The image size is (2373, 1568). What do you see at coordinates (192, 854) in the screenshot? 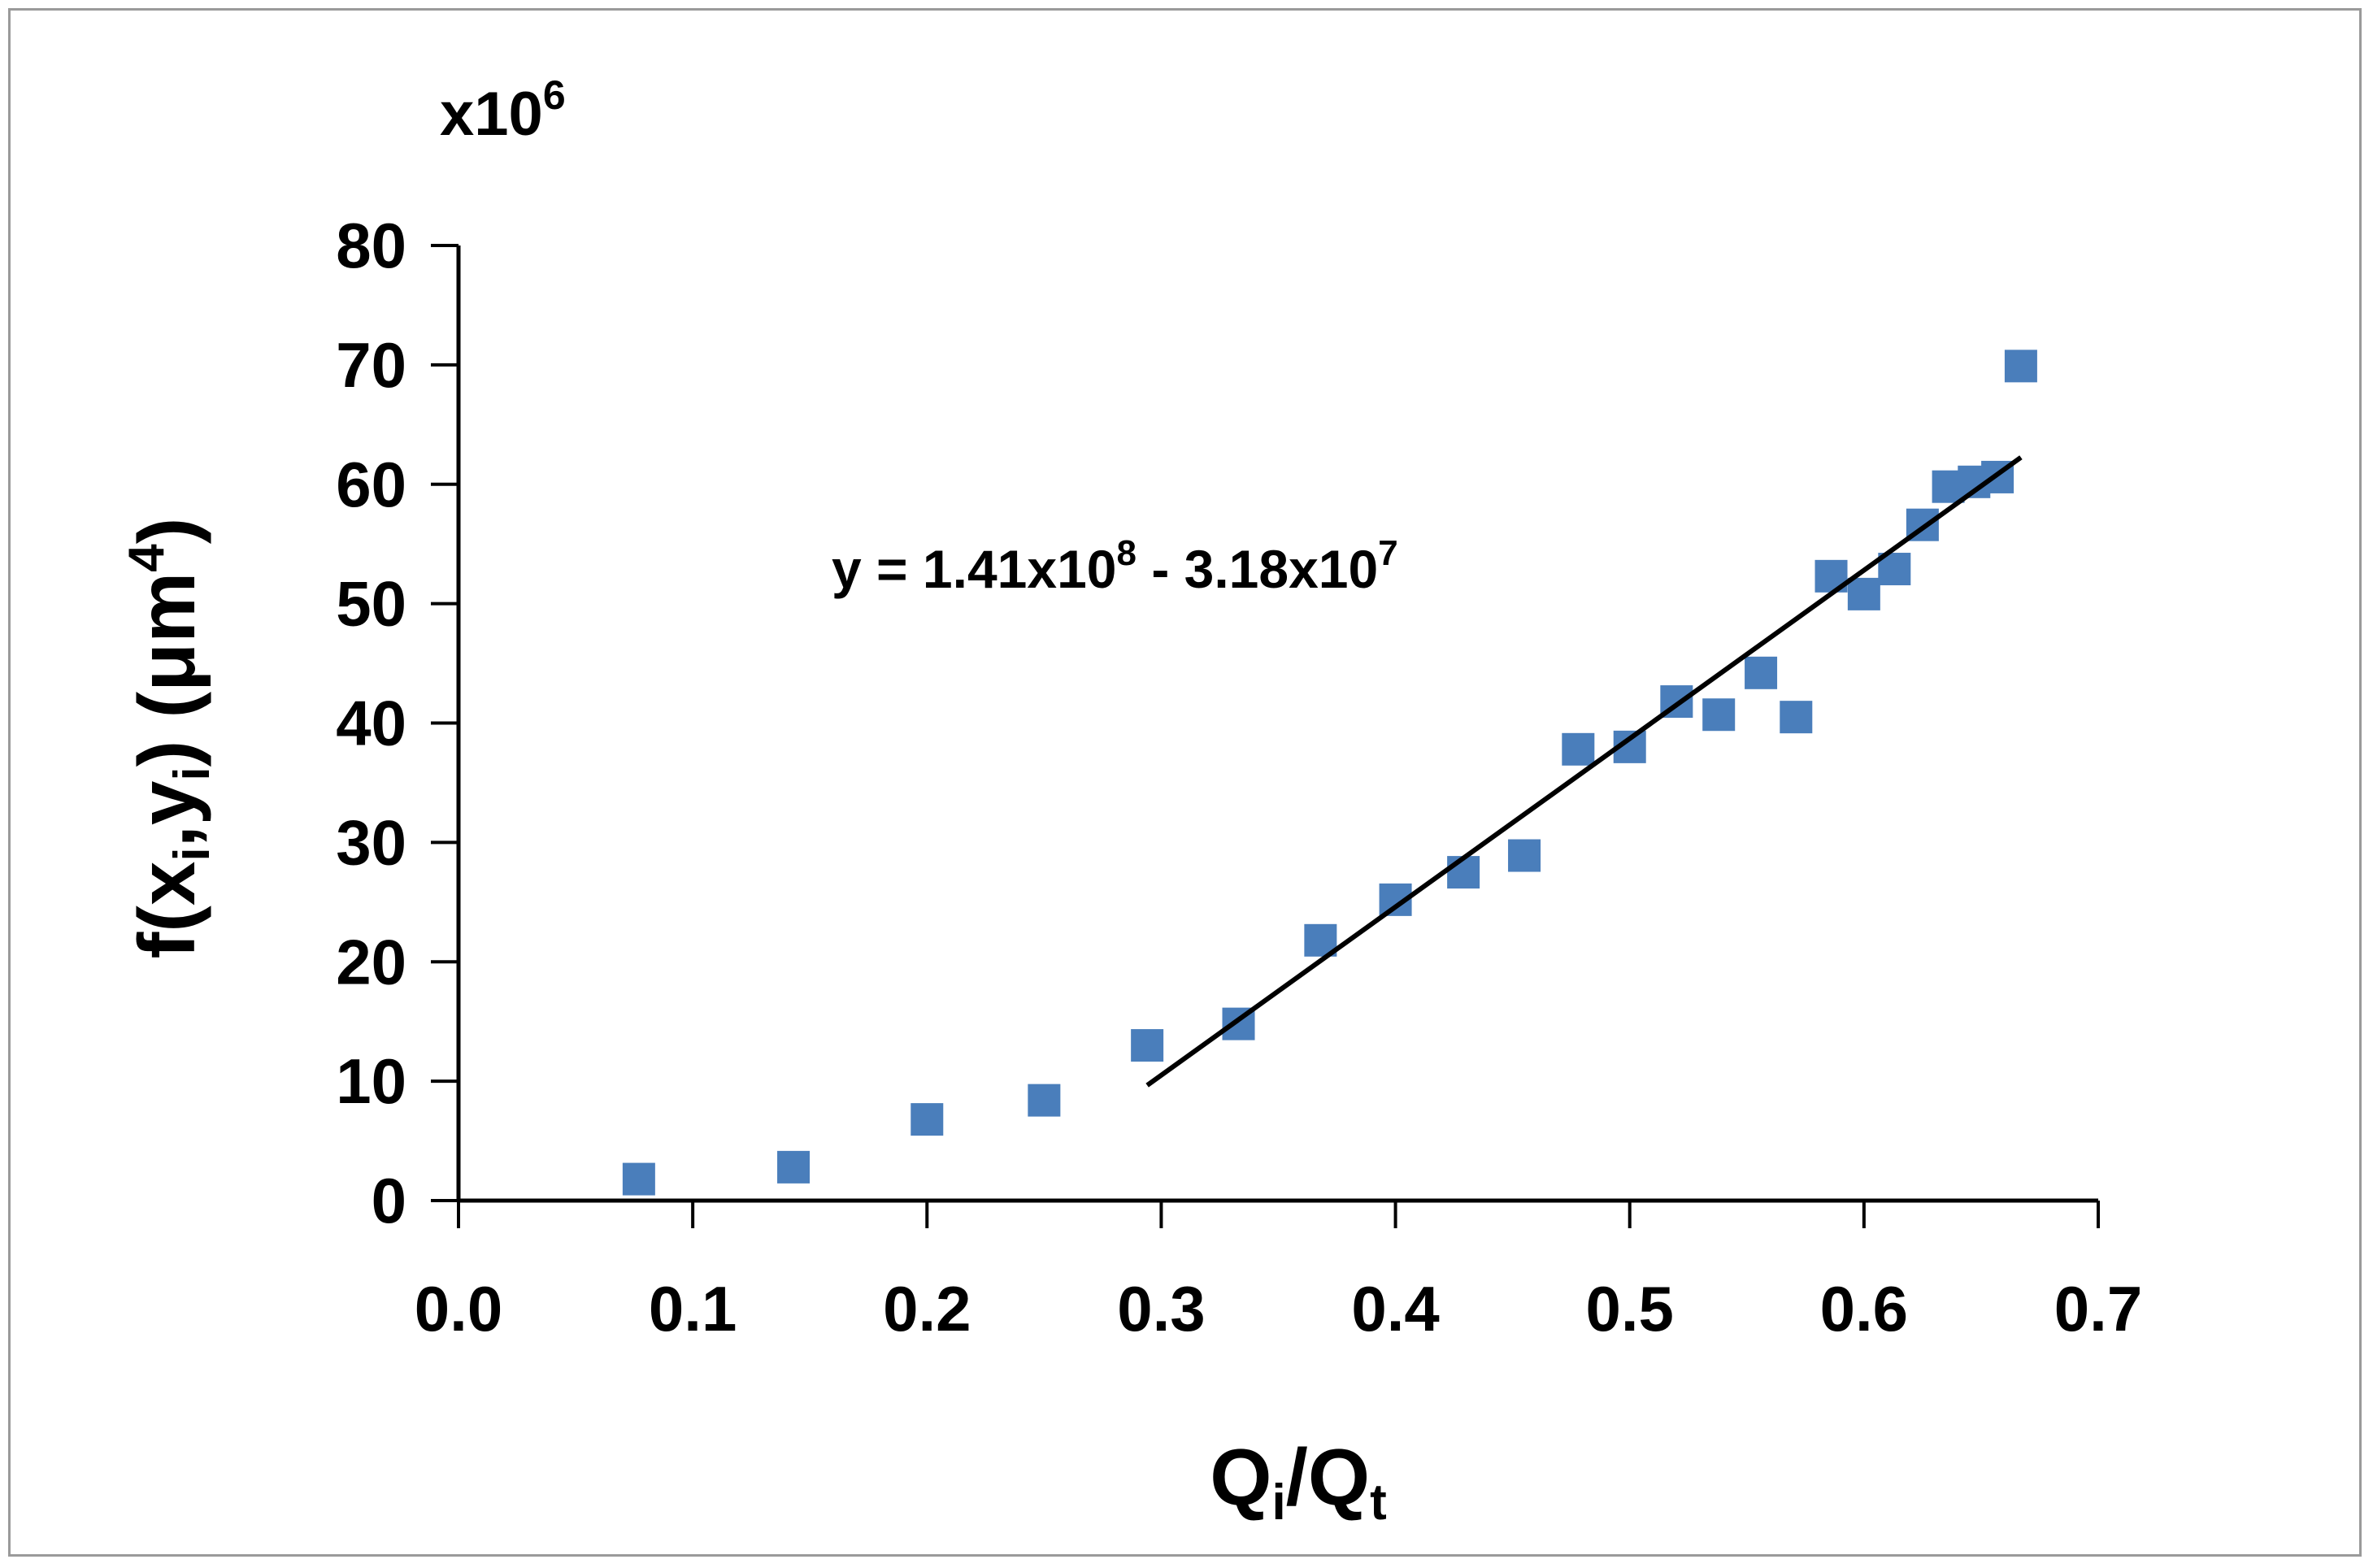
I see `y-axis-title-sub-x: i` at bounding box center [192, 854].